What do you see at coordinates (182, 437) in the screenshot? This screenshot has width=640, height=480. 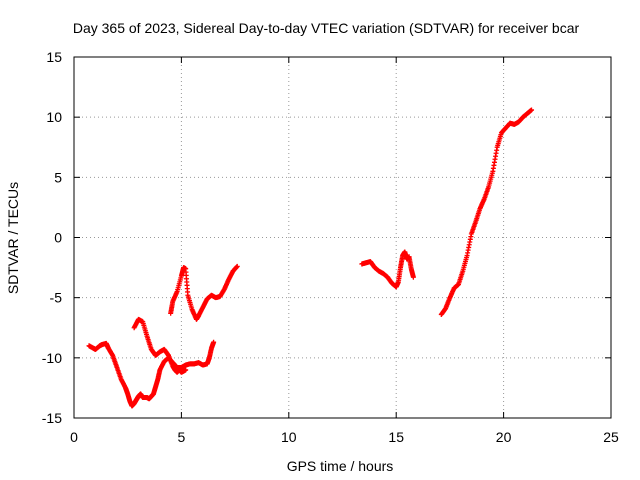 I see `x-tick-label: 5` at bounding box center [182, 437].